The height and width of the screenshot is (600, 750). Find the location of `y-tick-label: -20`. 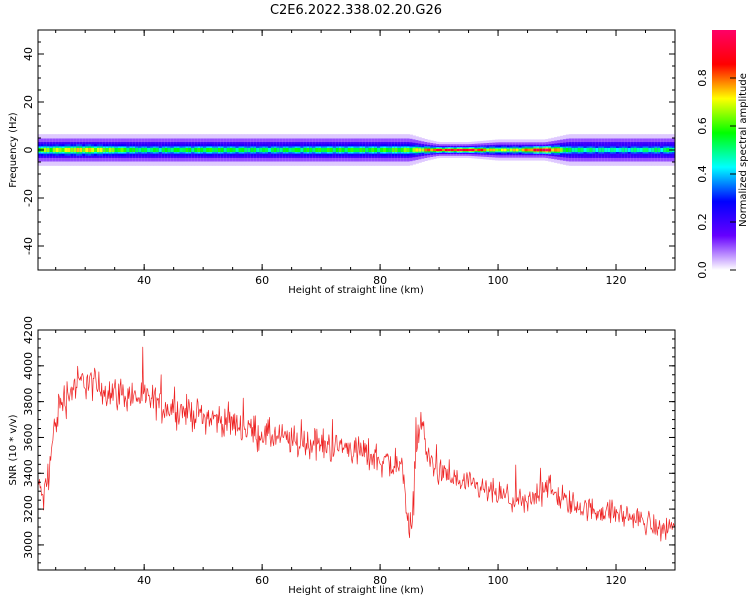

y-tick-label: -20 is located at coordinates (28, 198).